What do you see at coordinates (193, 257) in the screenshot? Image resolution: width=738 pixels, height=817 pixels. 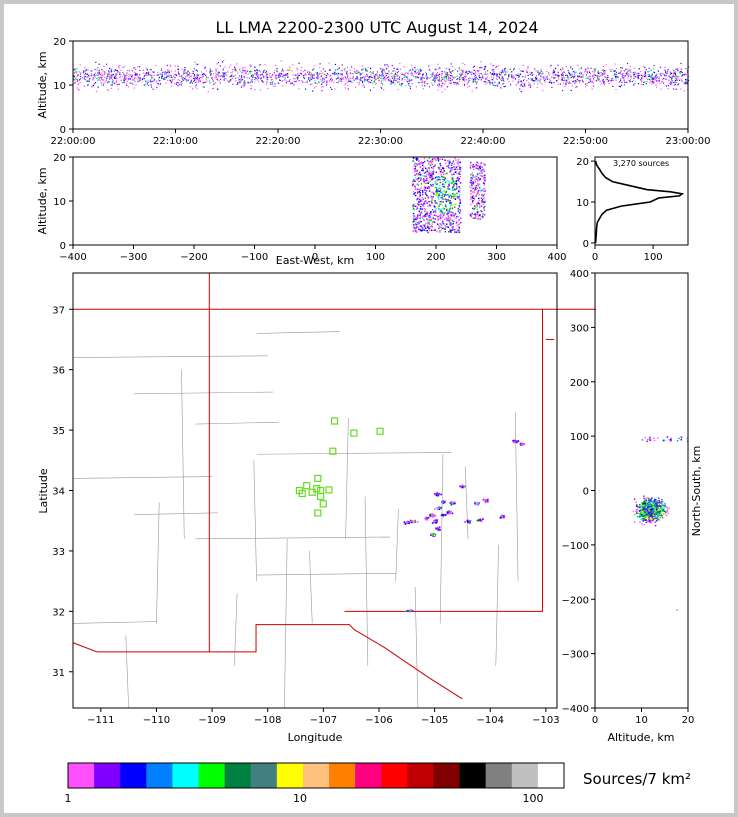 I see `ew-xtick-label: −200` at bounding box center [193, 257].